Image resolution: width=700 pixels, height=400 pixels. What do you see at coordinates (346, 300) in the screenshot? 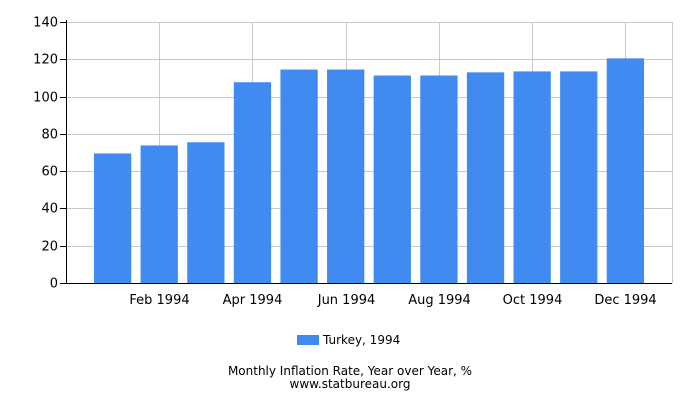
I see `x-tick-label: Jun 1994` at bounding box center [346, 300].